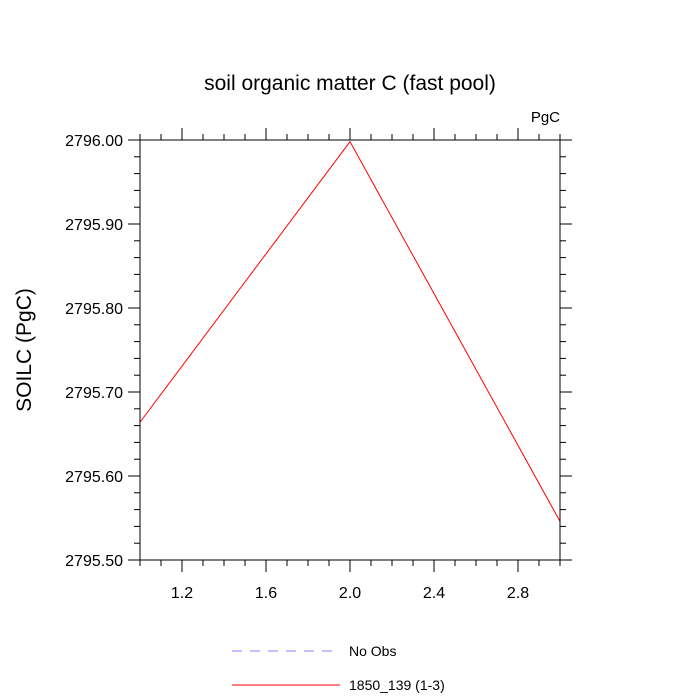 Image resolution: width=700 pixels, height=700 pixels. What do you see at coordinates (372, 651) in the screenshot?
I see `legend-label: No Obs` at bounding box center [372, 651].